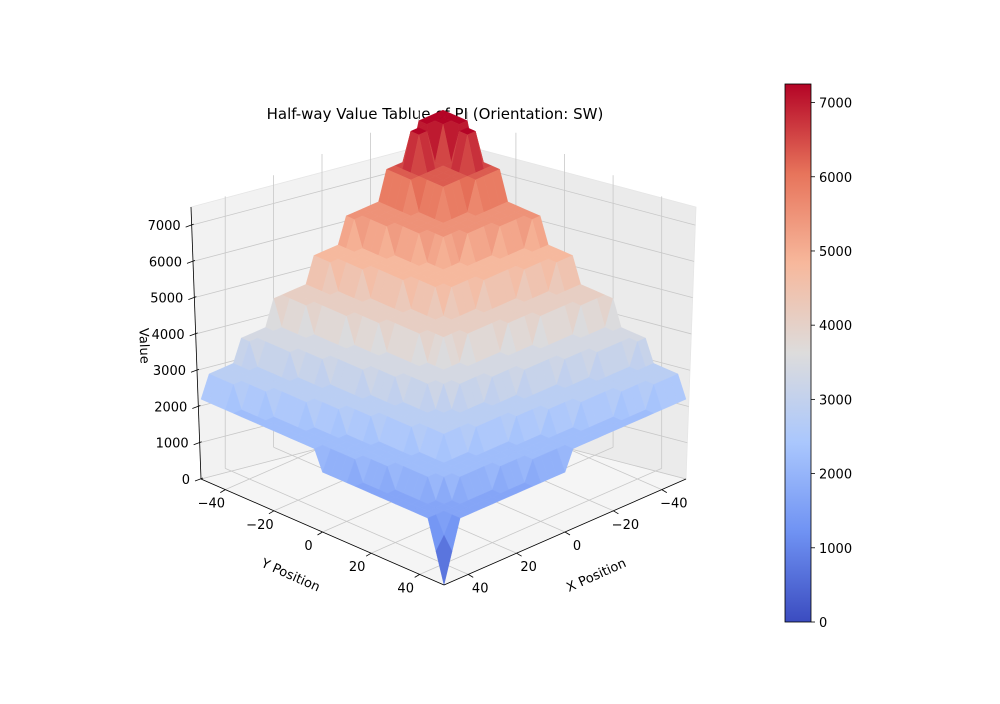  What do you see at coordinates (290, 576) in the screenshot?
I see `y-axis-label: Y Position` at bounding box center [290, 576].